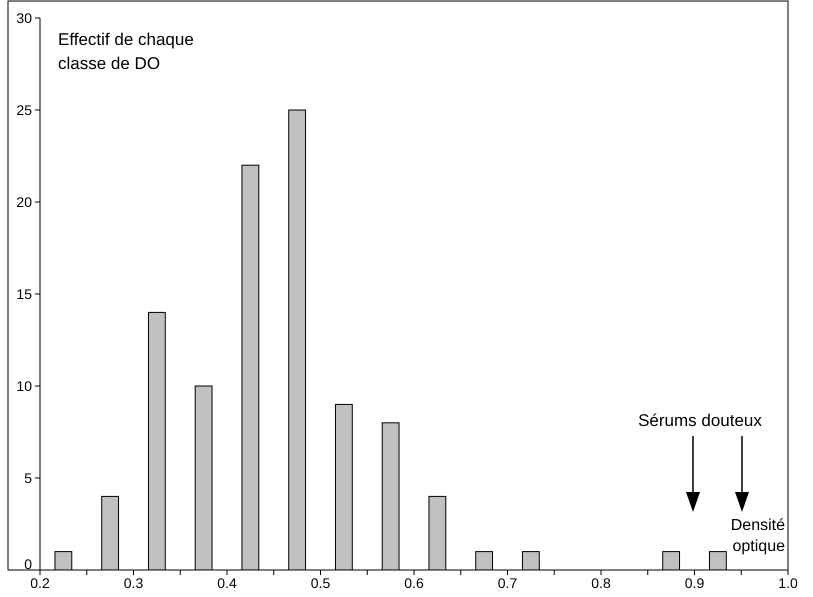 The width and height of the screenshot is (813, 597). Describe the element at coordinates (24, 386) in the screenshot. I see `y-tick-label: 10` at that location.